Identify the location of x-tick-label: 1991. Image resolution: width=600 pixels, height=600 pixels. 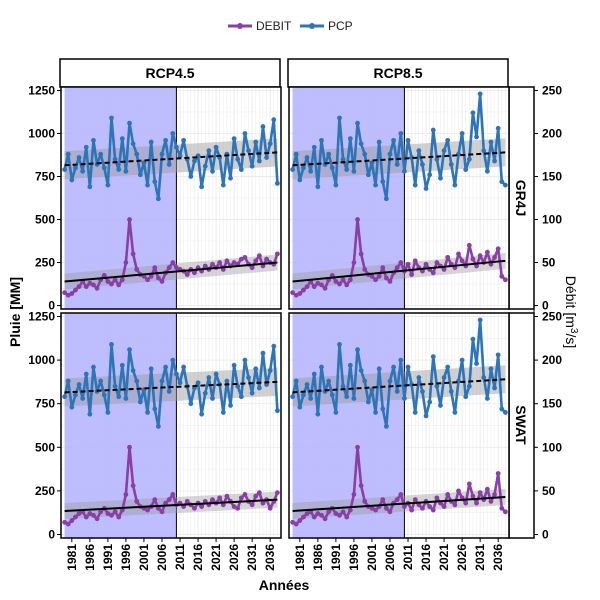
(108, 557).